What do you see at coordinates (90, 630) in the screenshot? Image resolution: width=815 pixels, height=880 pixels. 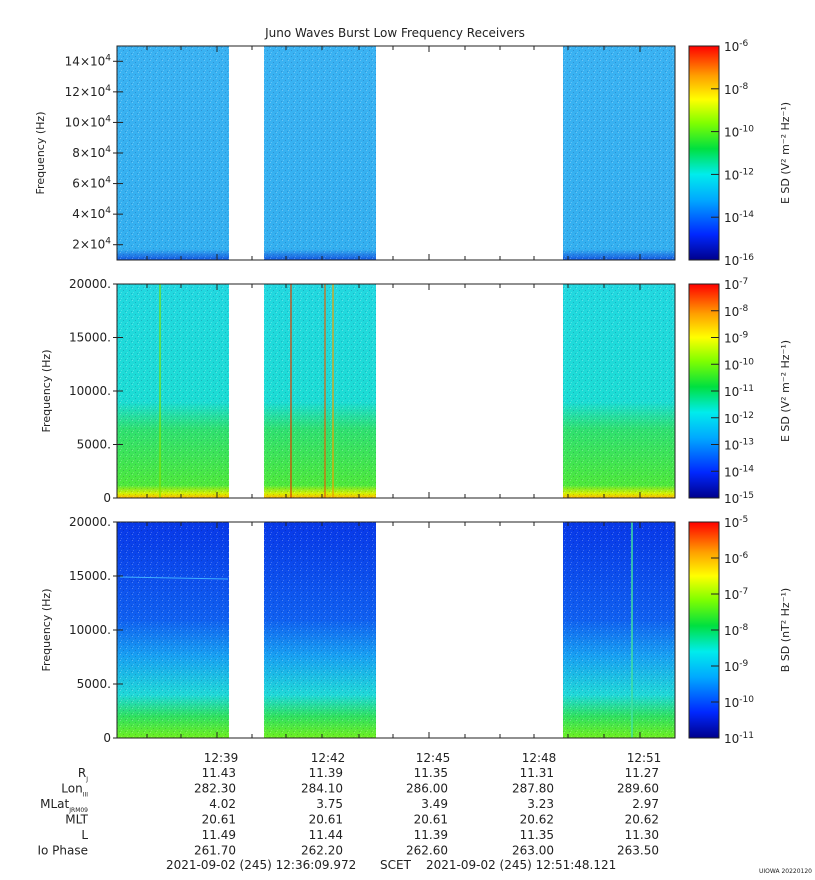 I see `panel-3-ytick-label: 10000.` at bounding box center [90, 630].